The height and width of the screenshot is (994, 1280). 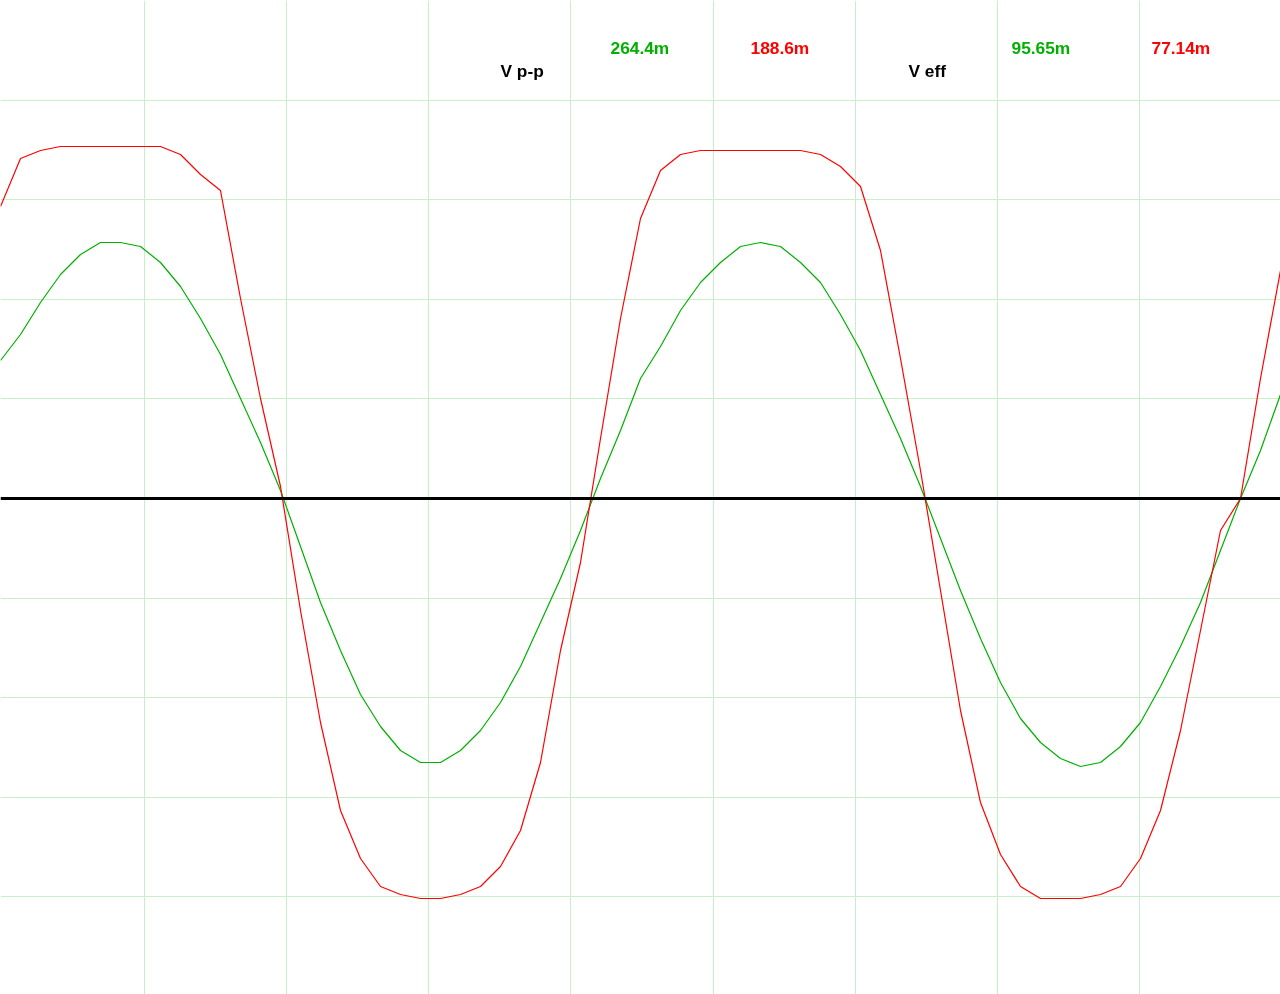 I want to click on text: 77.14m, so click(x=1181, y=47).